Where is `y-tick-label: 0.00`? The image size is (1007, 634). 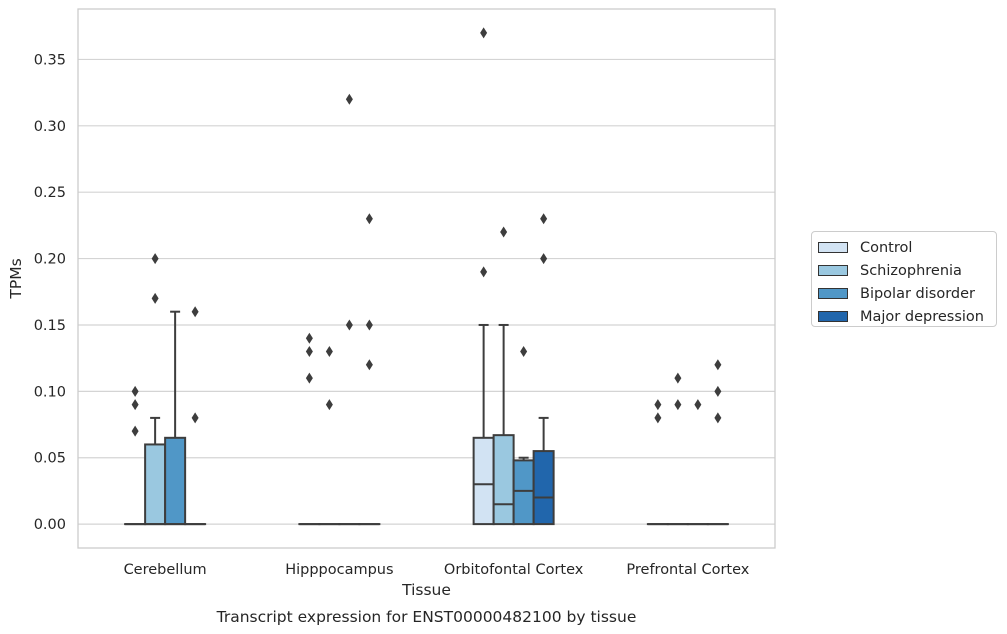
y-tick-label: 0.00 is located at coordinates (50, 525).